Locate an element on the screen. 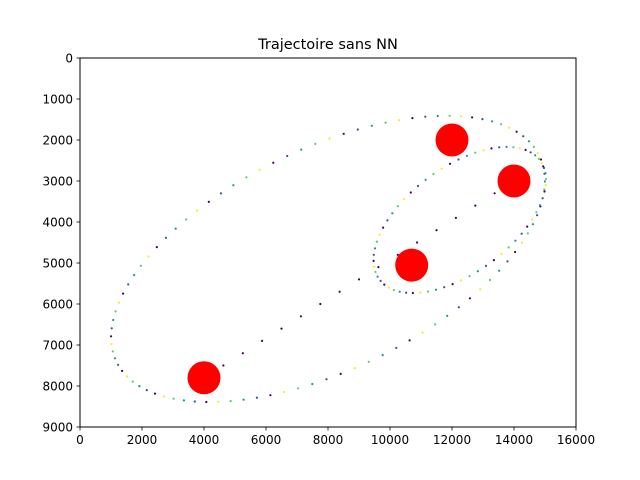 The height and width of the screenshot is (480, 640). x-tick-label: 14000 is located at coordinates (514, 440).